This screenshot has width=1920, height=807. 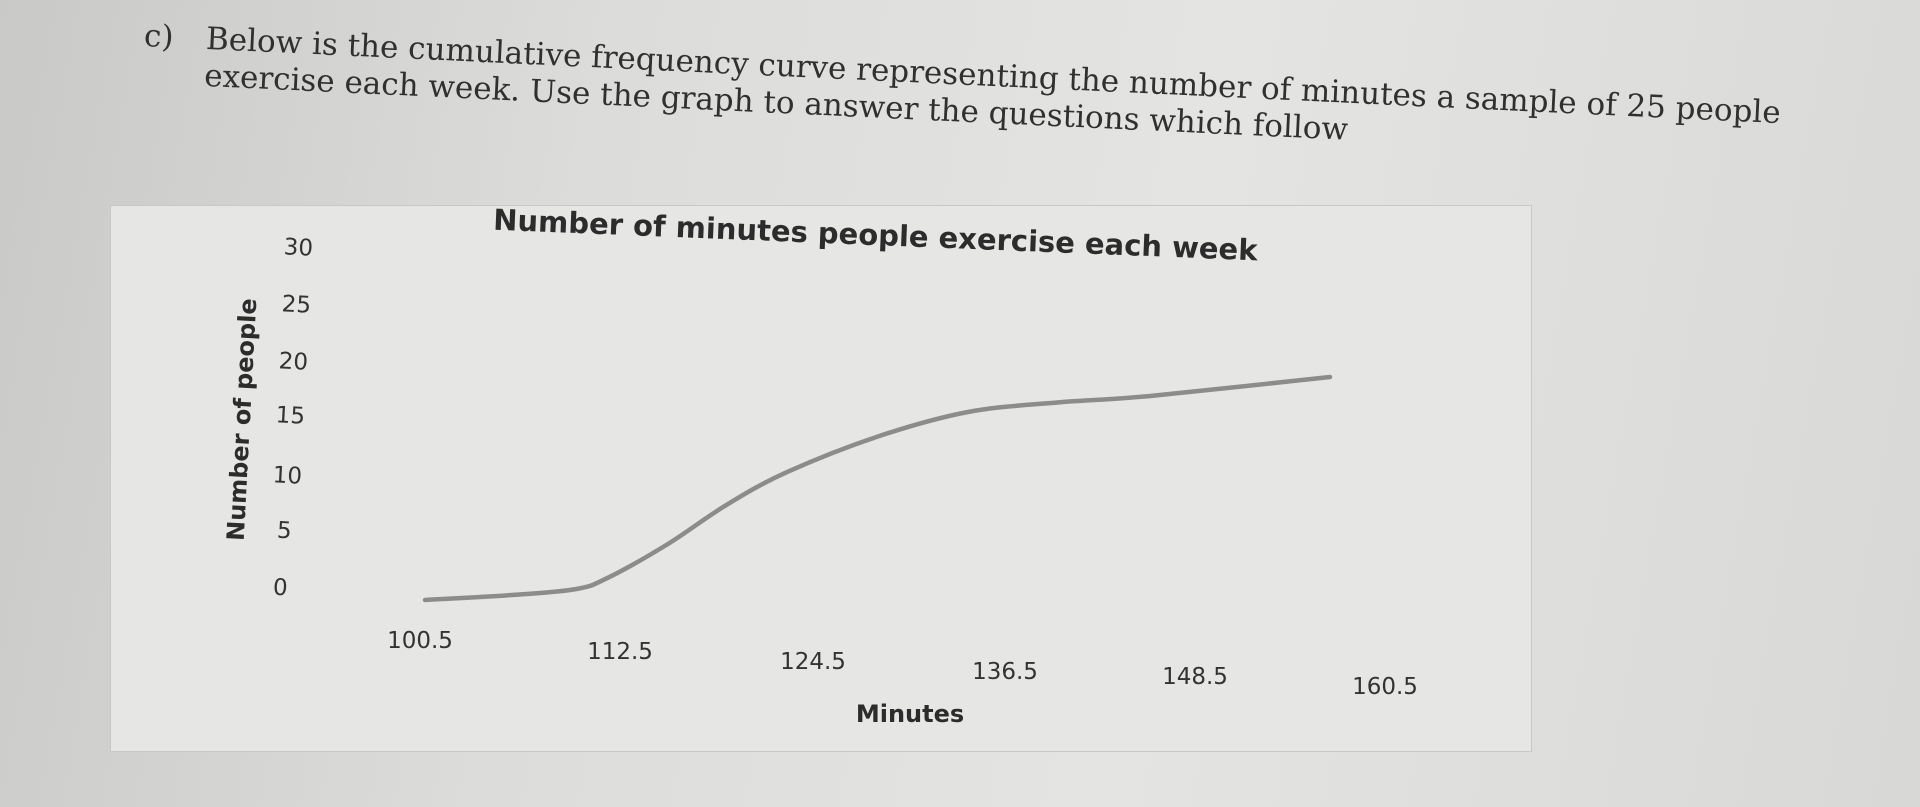 What do you see at coordinates (620, 652) in the screenshot?
I see `x-tick-label: 112.5` at bounding box center [620, 652].